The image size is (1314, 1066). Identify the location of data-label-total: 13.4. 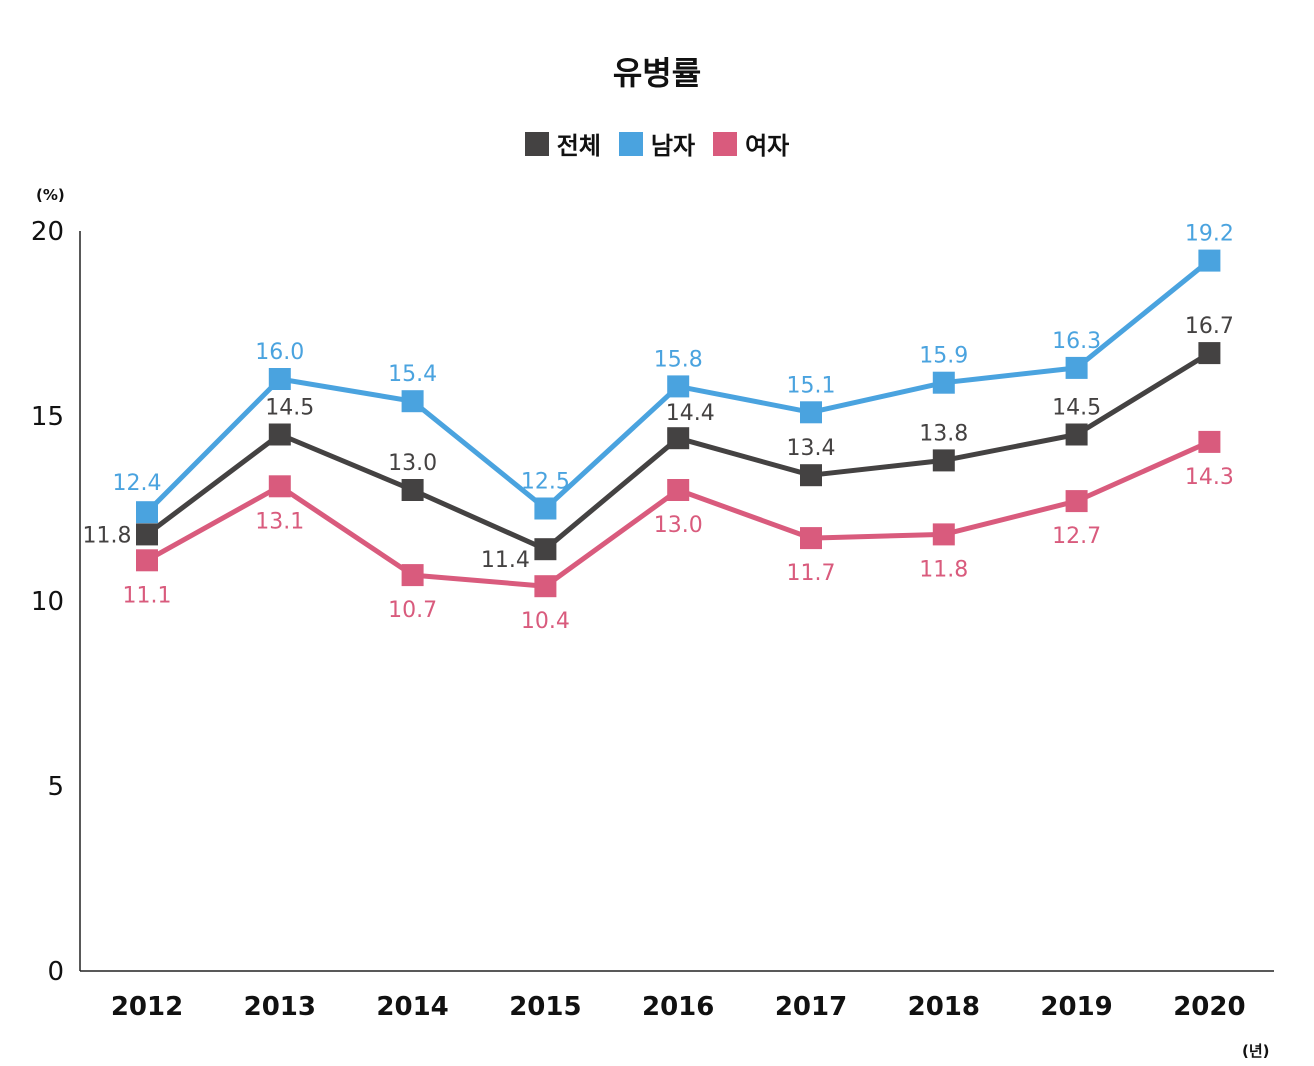
(811, 448).